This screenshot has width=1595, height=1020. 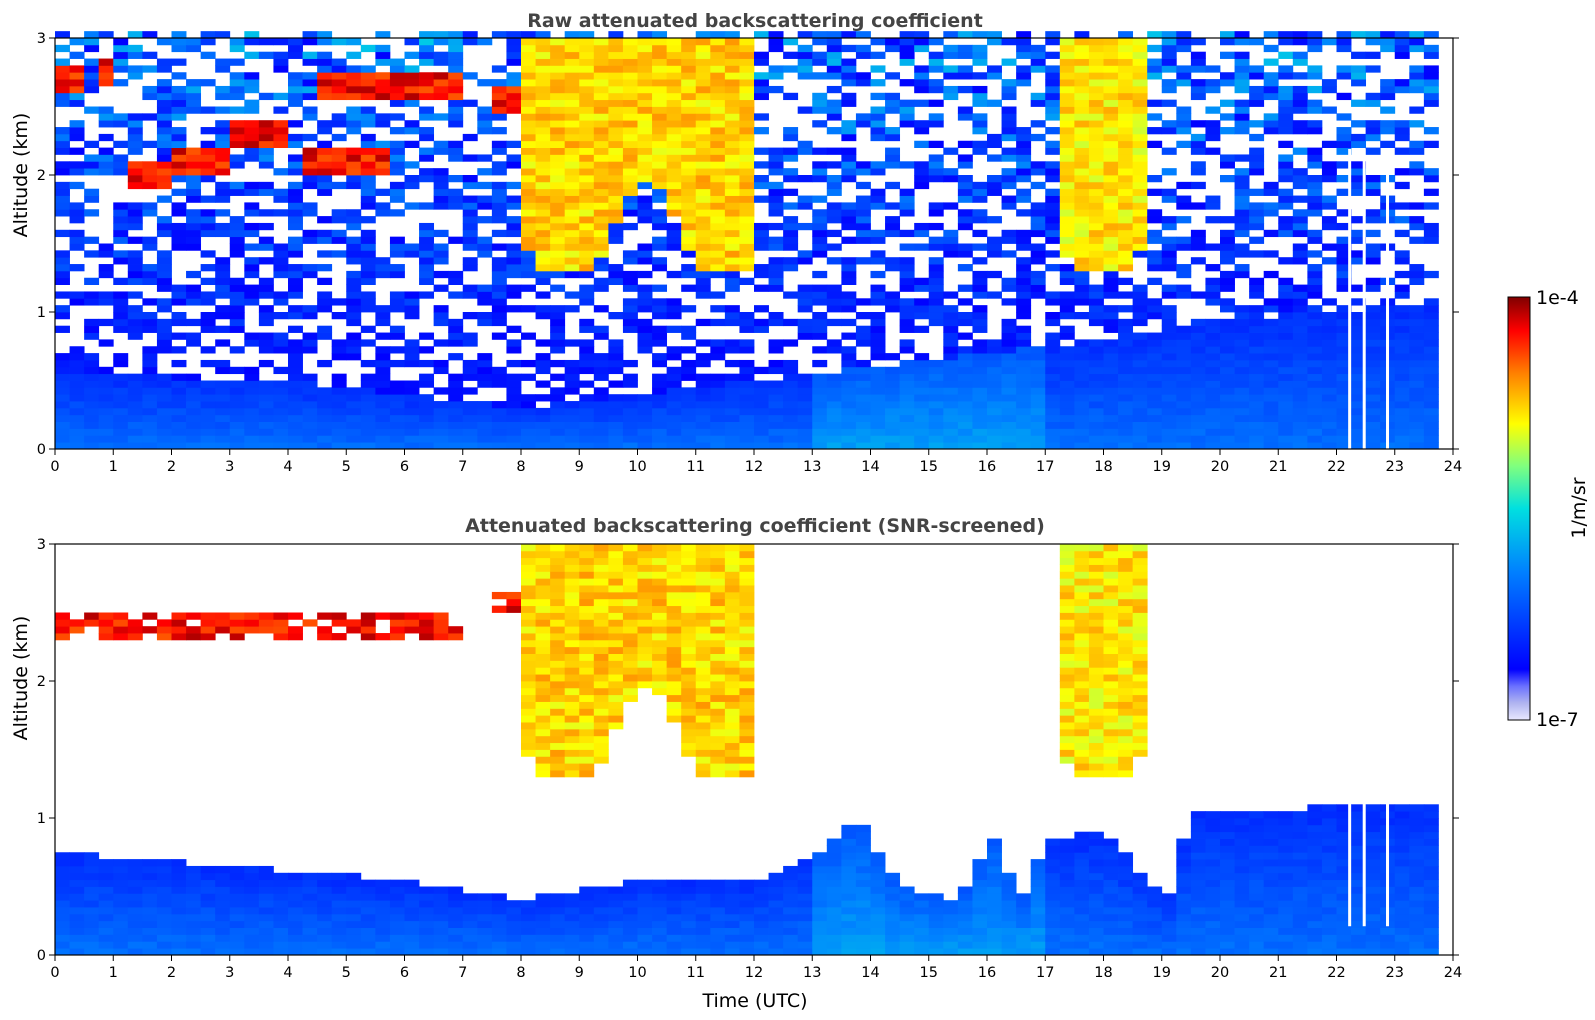 I want to click on raw-xtick-label: 7, so click(x=462, y=467).